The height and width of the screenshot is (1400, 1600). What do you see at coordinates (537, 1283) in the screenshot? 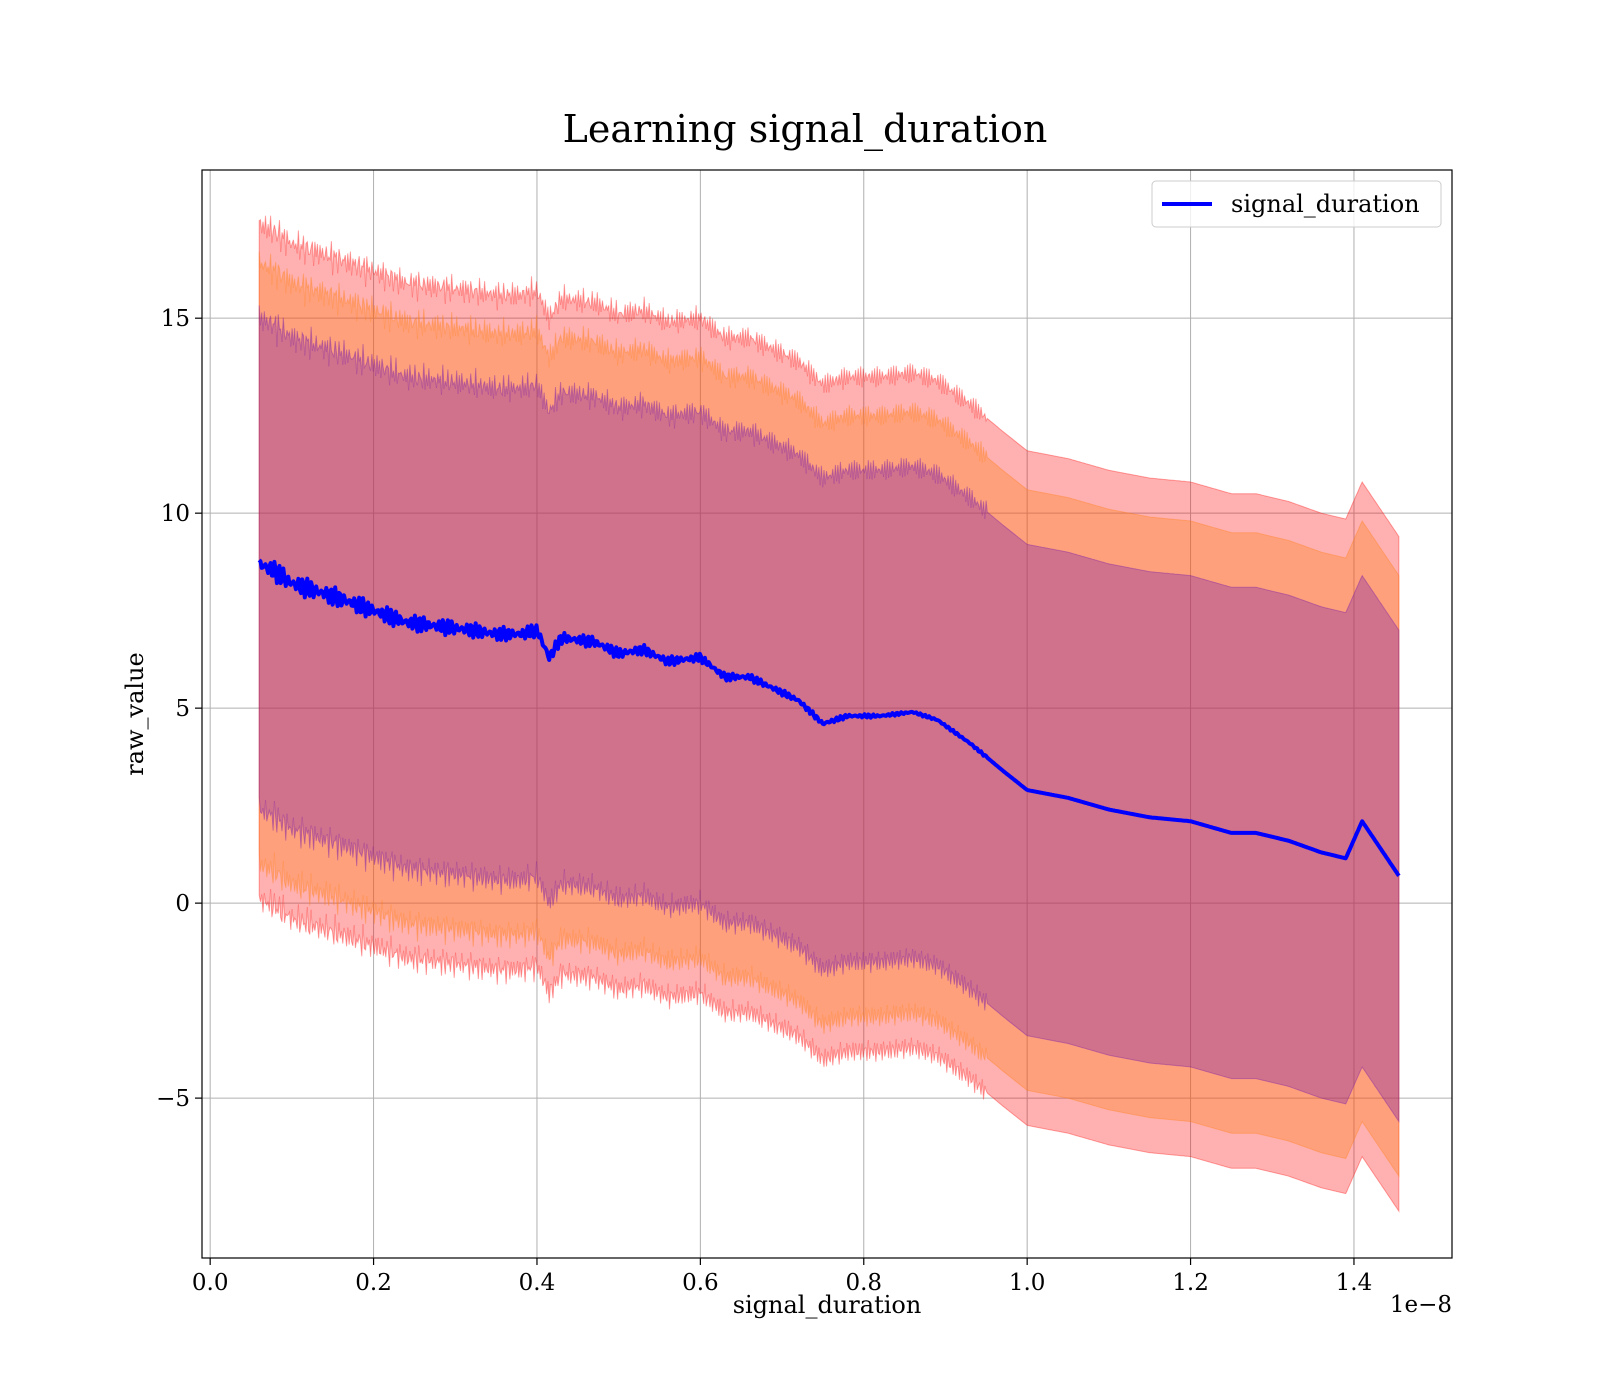
I see `x-tick-label-2: 0.4` at bounding box center [537, 1283].